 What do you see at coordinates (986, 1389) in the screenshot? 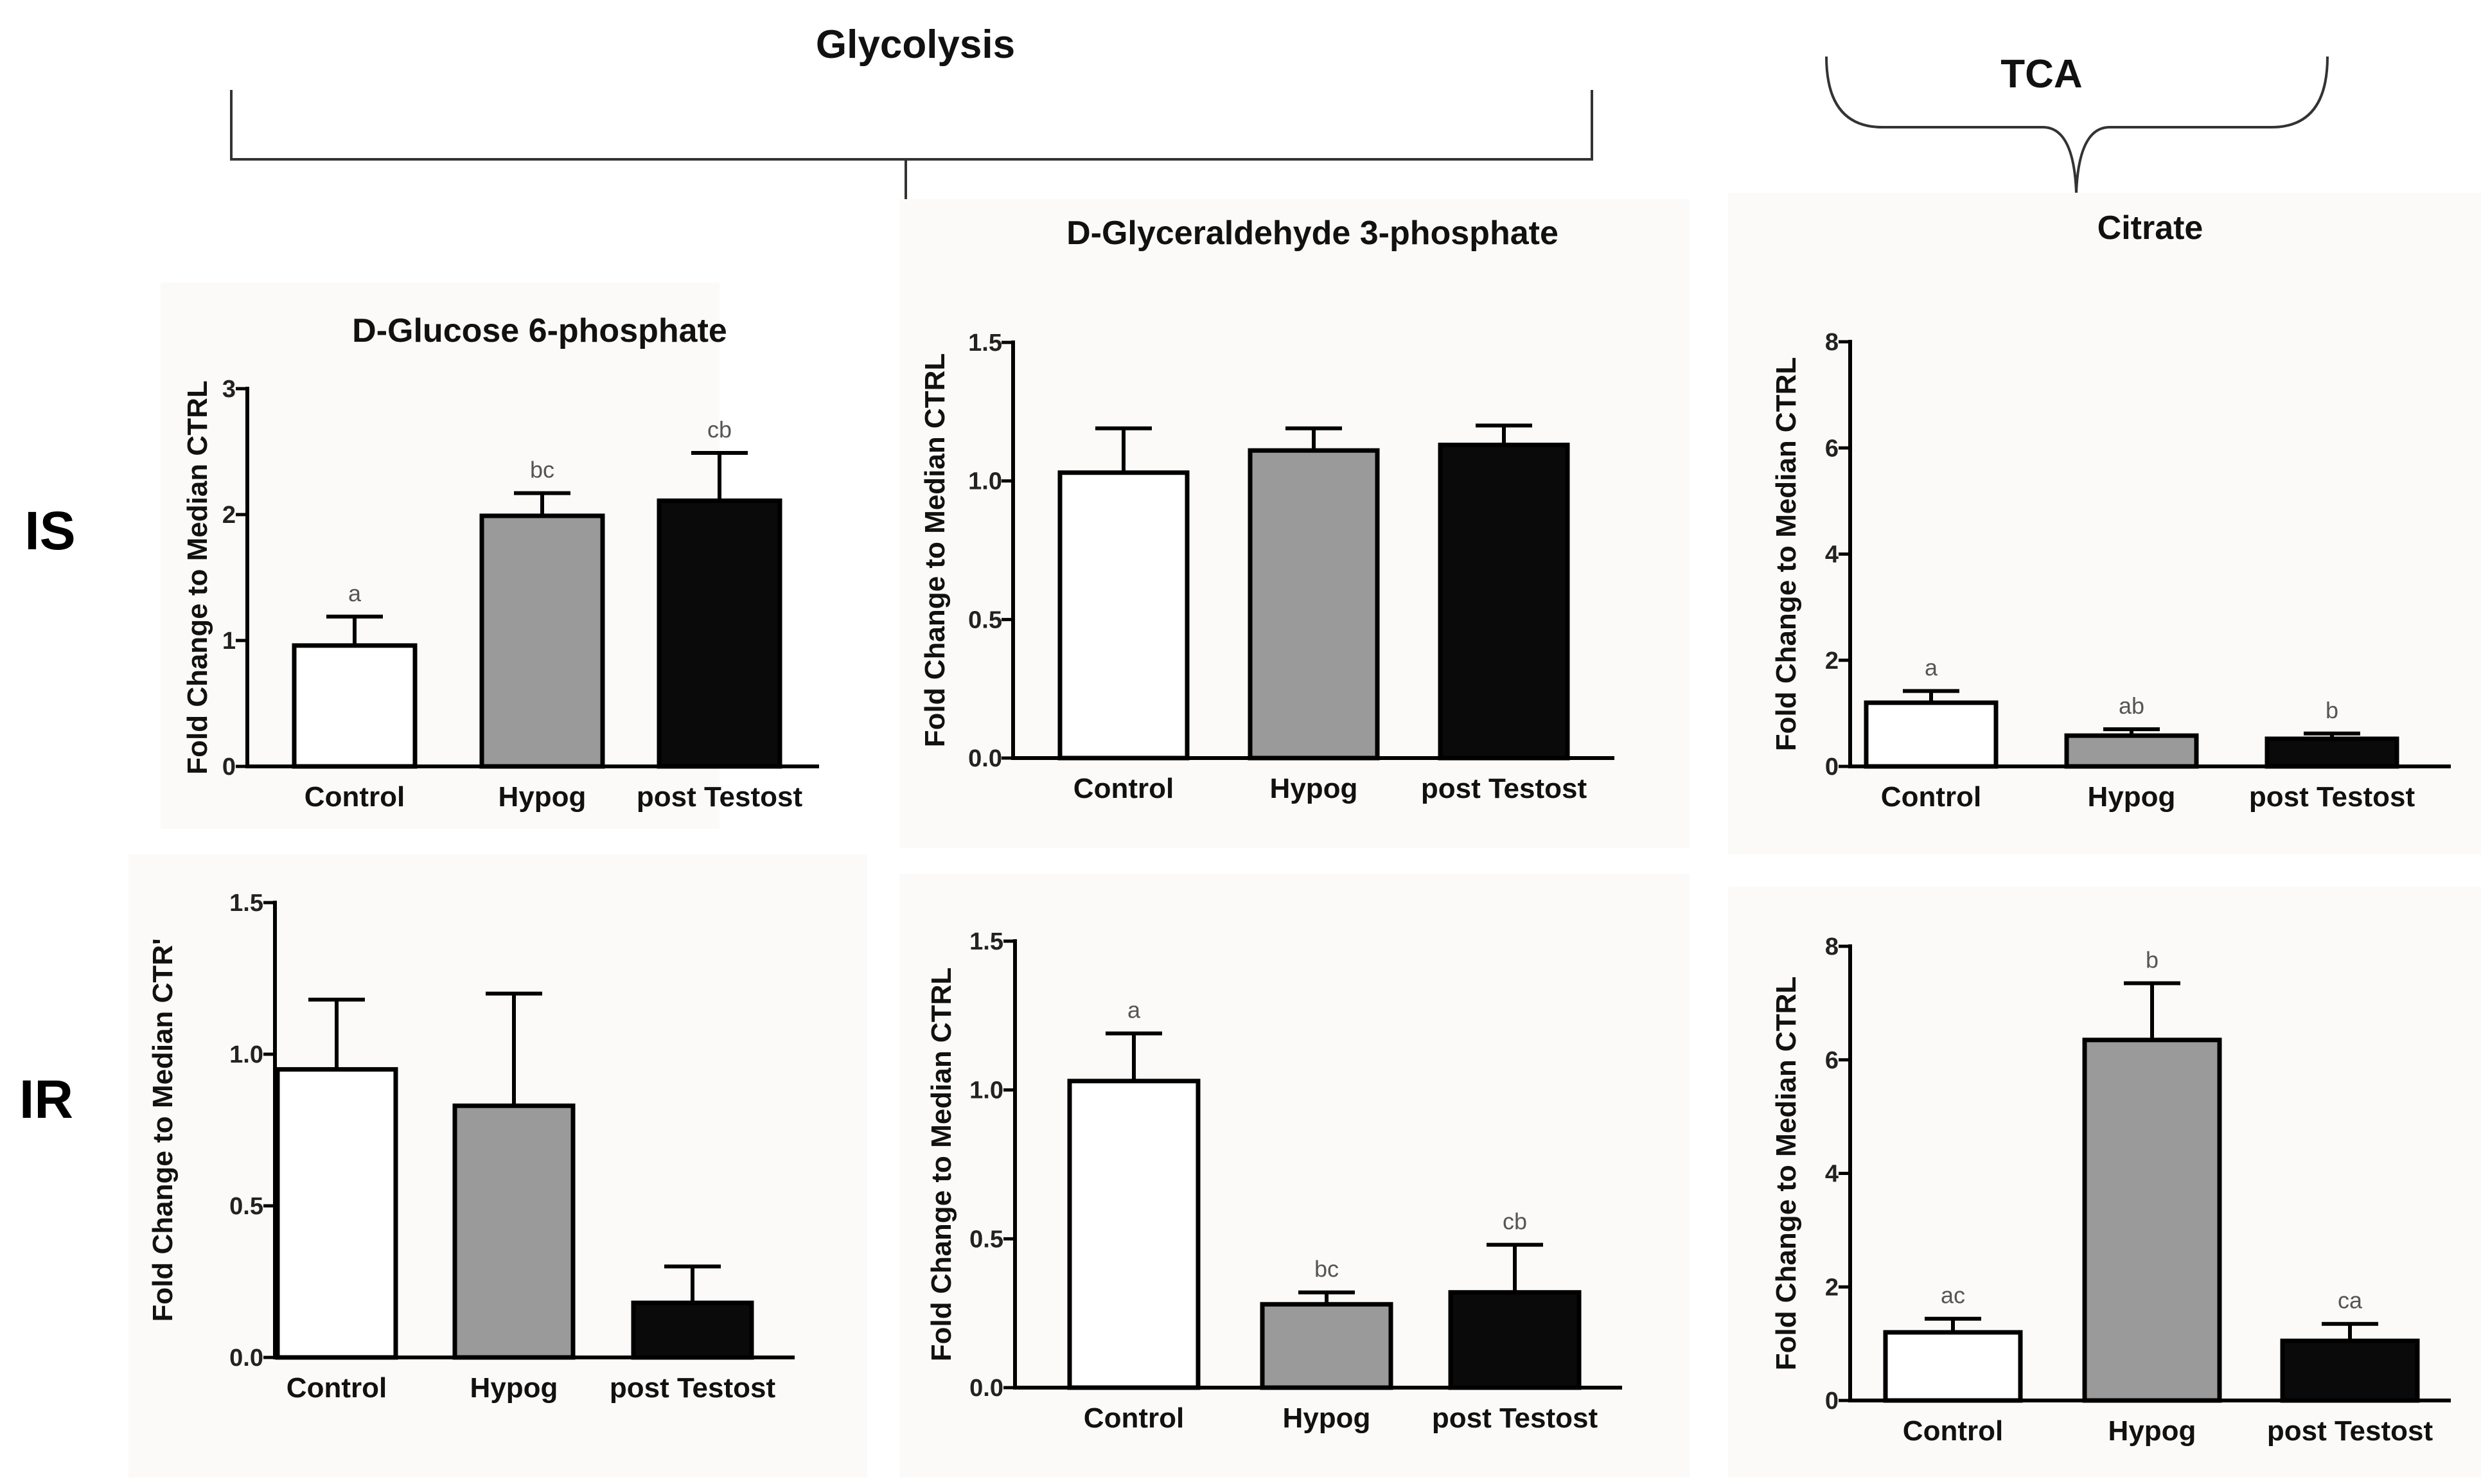
I see `ir-g3p-y-tick-label: 0.0` at bounding box center [986, 1389].